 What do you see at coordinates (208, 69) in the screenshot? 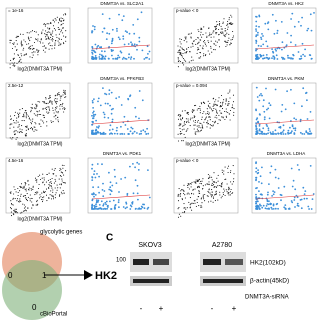
I see `x-axis-label: log2(DNMT3A TPM)` at bounding box center [208, 69].